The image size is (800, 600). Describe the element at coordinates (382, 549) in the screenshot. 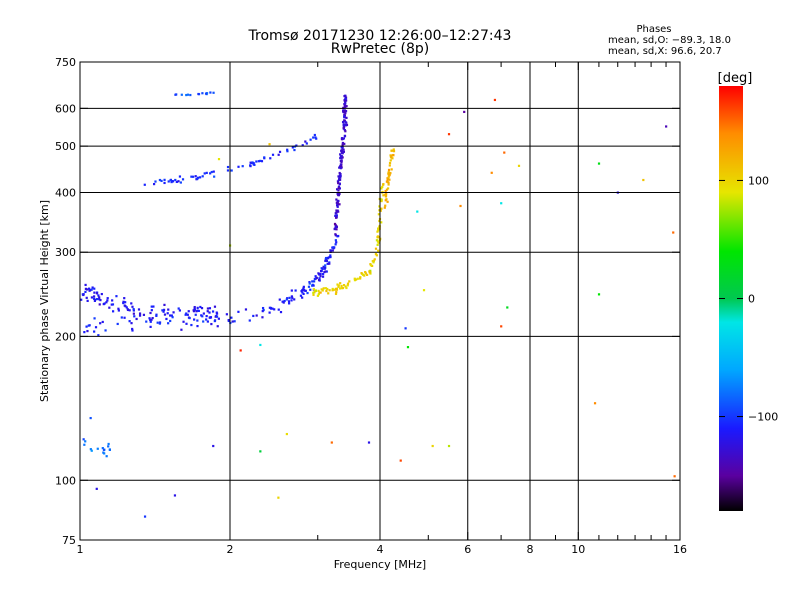

I see `x-tick-labels: 1 2 4 6 8 10 16` at that location.